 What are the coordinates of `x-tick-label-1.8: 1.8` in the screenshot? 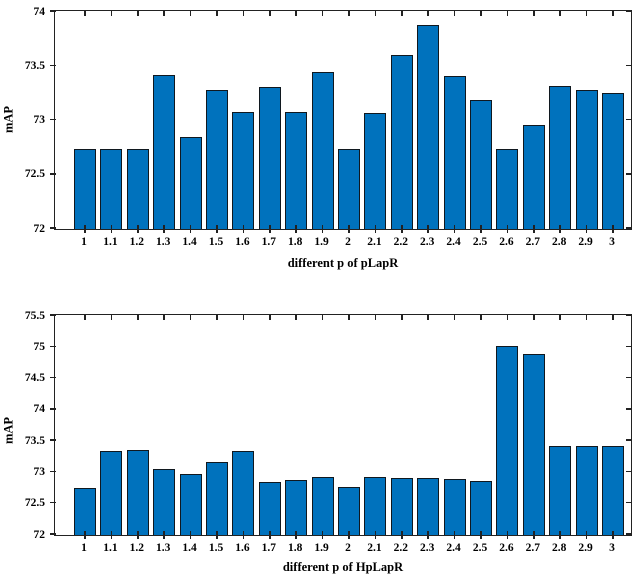 It's located at (295, 548).